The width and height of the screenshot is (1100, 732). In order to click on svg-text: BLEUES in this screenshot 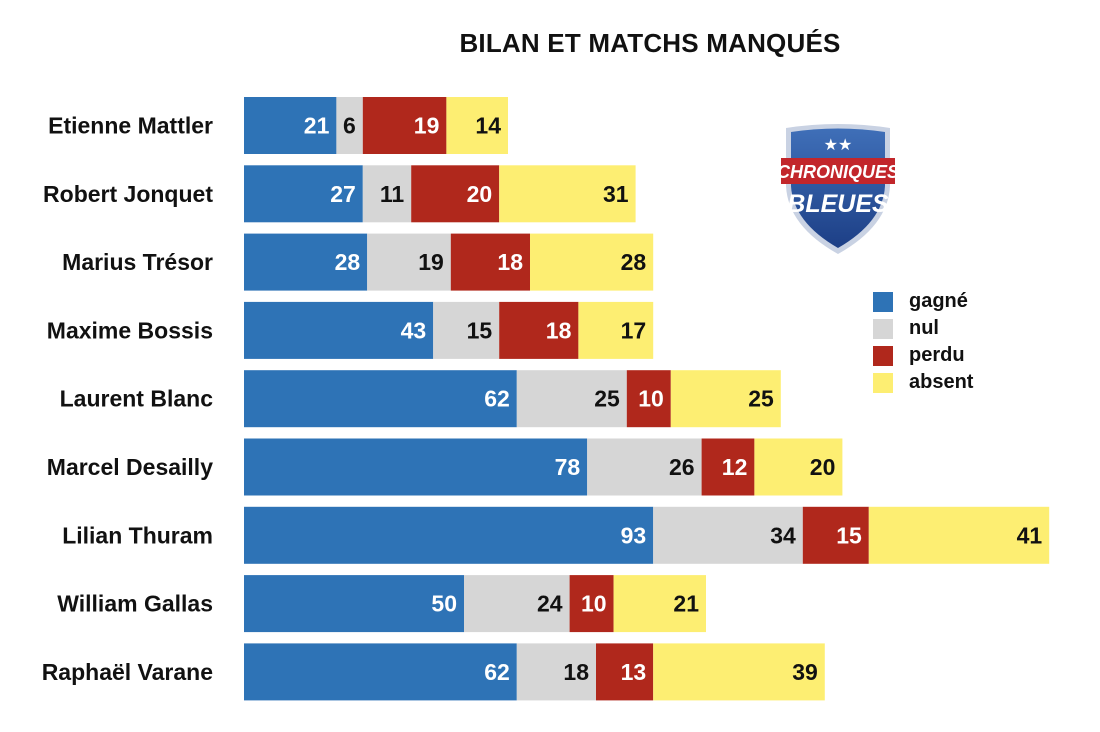, I will do `click(838, 204)`.